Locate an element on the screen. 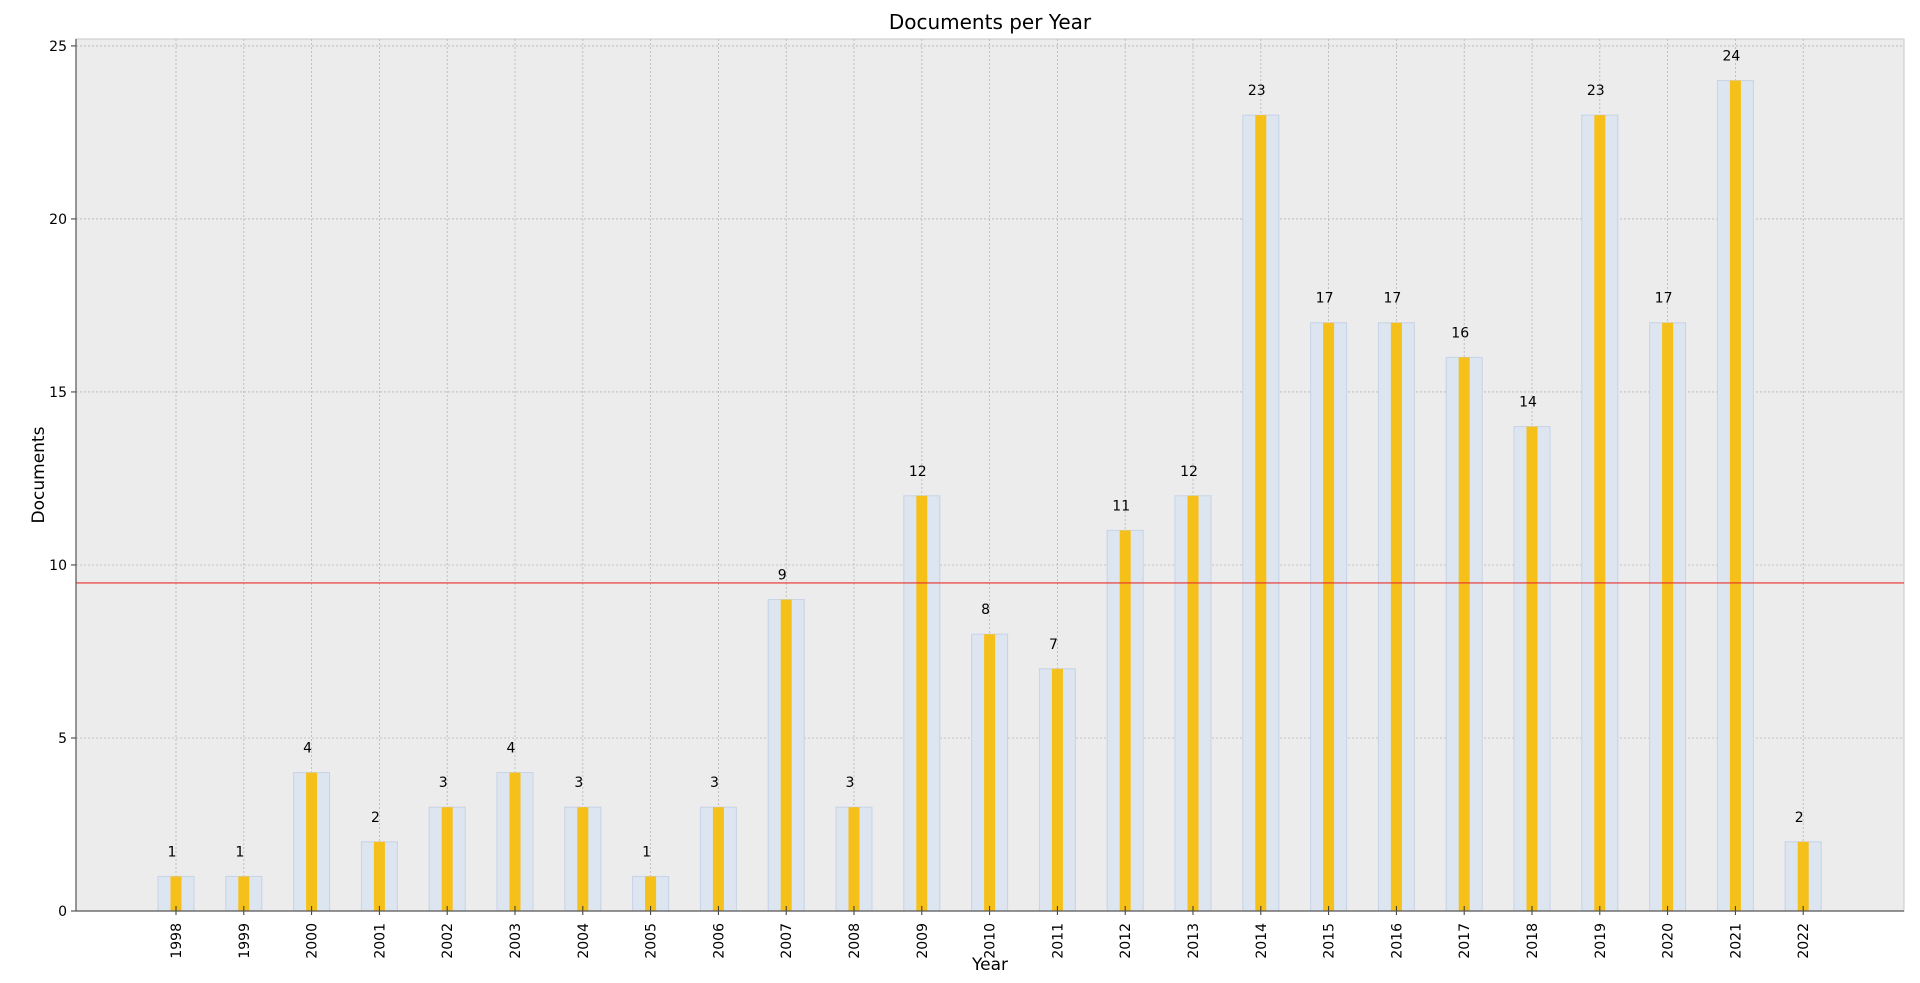 The height and width of the screenshot is (983, 1920). x-tick-label: 2000 is located at coordinates (313, 941).